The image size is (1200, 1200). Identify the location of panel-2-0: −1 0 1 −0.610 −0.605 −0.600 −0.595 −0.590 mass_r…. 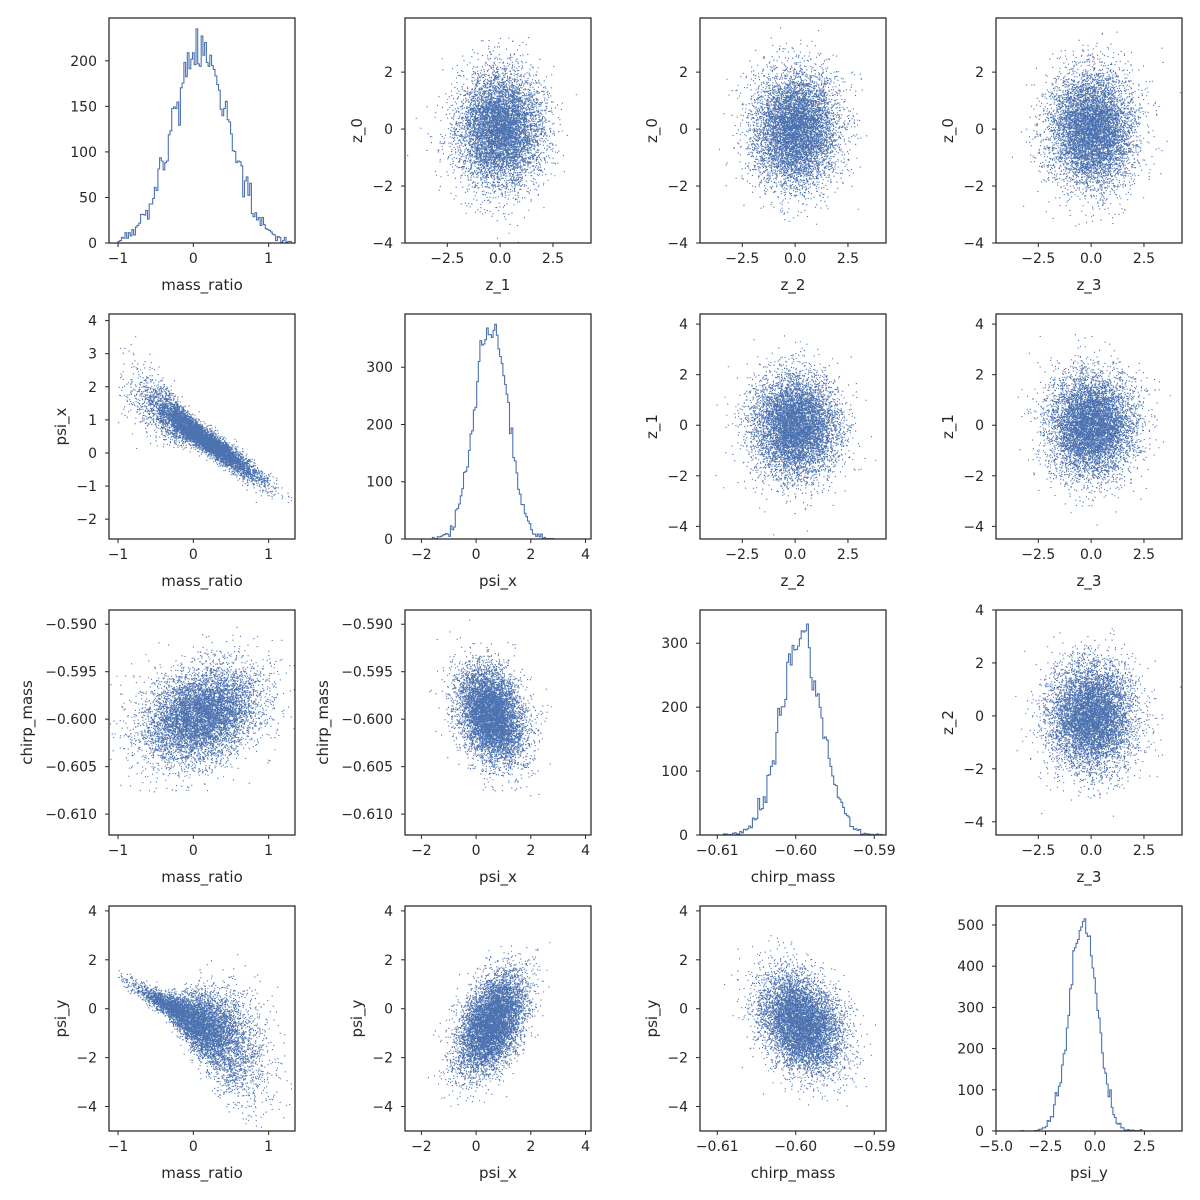
(157, 748).